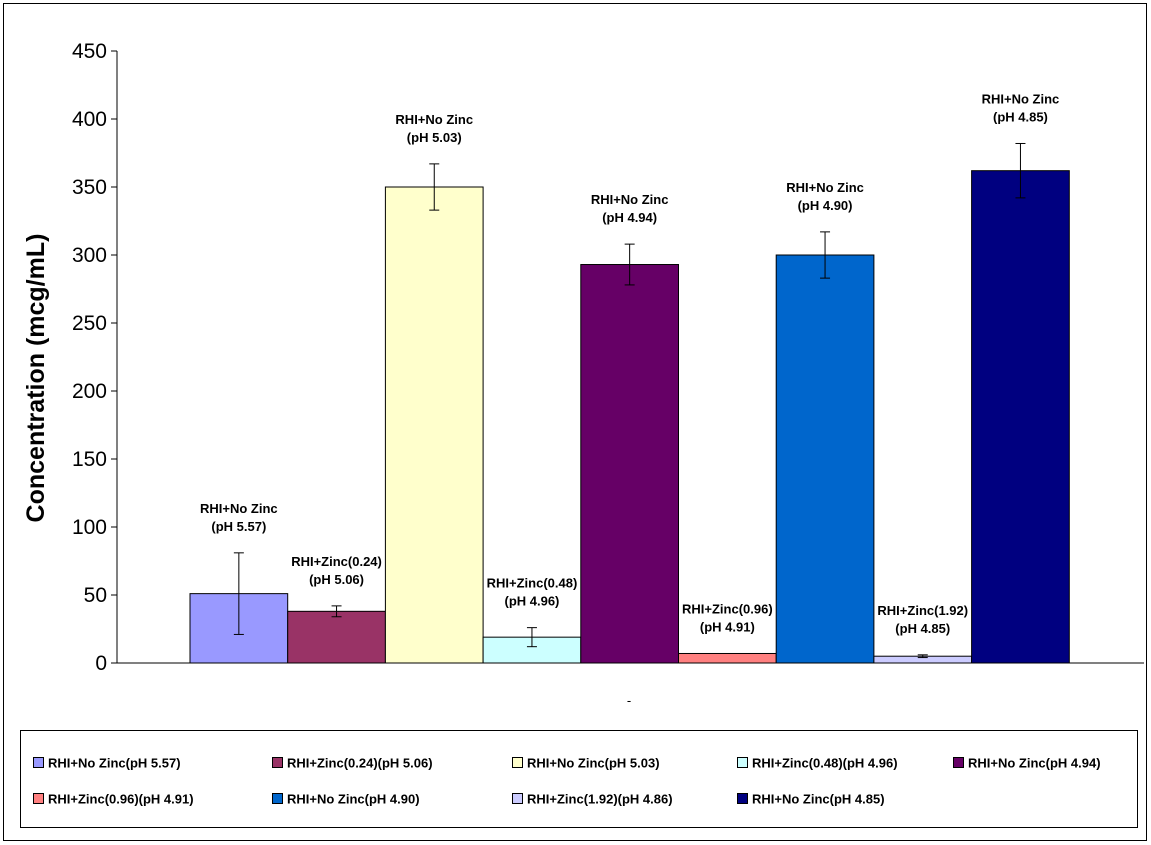 The image size is (1151, 845). I want to click on data-label-0-line1: RHI+No Zinc, so click(239, 508).